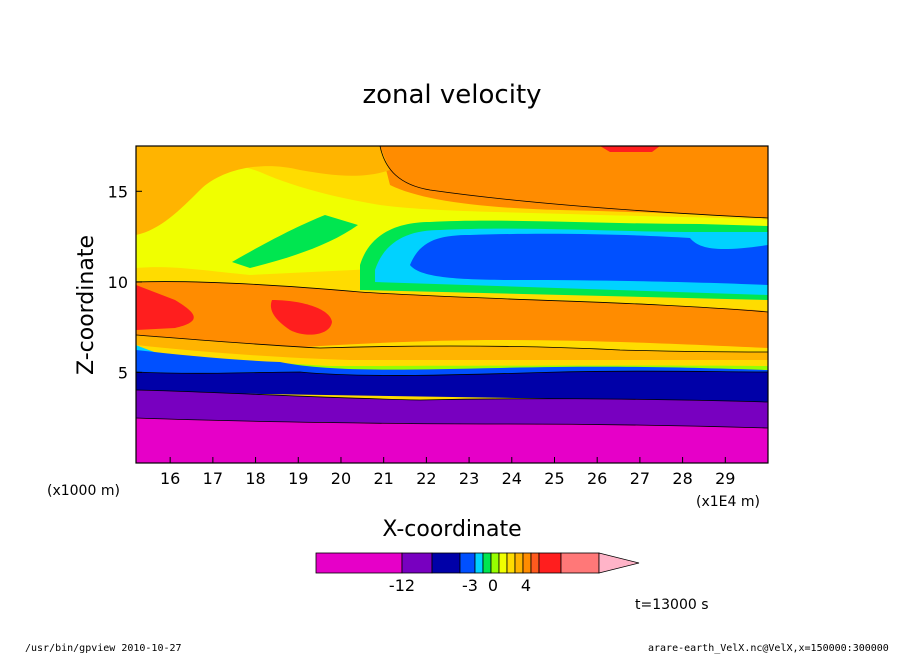 The height and width of the screenshot is (654, 904). What do you see at coordinates (165, 307) in the screenshot?
I see `band-red-left` at bounding box center [165, 307].